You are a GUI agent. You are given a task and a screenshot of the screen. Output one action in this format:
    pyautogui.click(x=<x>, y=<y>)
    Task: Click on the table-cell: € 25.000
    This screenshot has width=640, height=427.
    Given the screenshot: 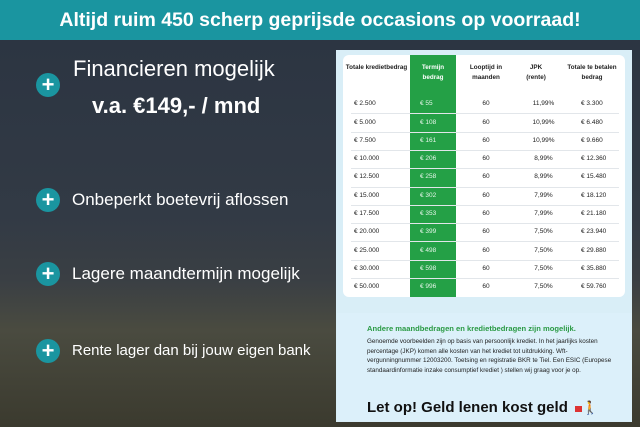 What is the action you would take?
    pyautogui.click(x=367, y=250)
    